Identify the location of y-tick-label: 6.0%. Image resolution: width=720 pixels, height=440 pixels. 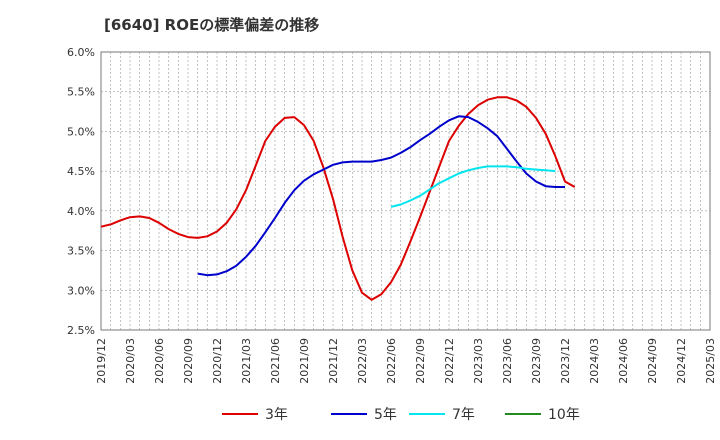
(81, 52).